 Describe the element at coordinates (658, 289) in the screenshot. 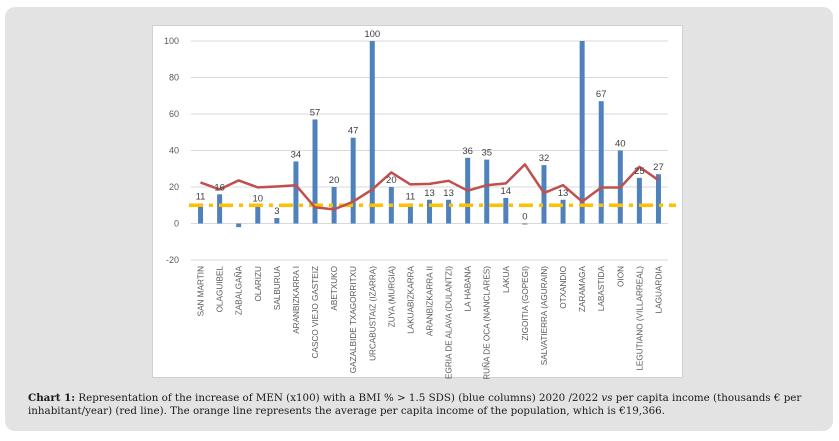

I see `x-category-label: LAGUARDIA` at that location.